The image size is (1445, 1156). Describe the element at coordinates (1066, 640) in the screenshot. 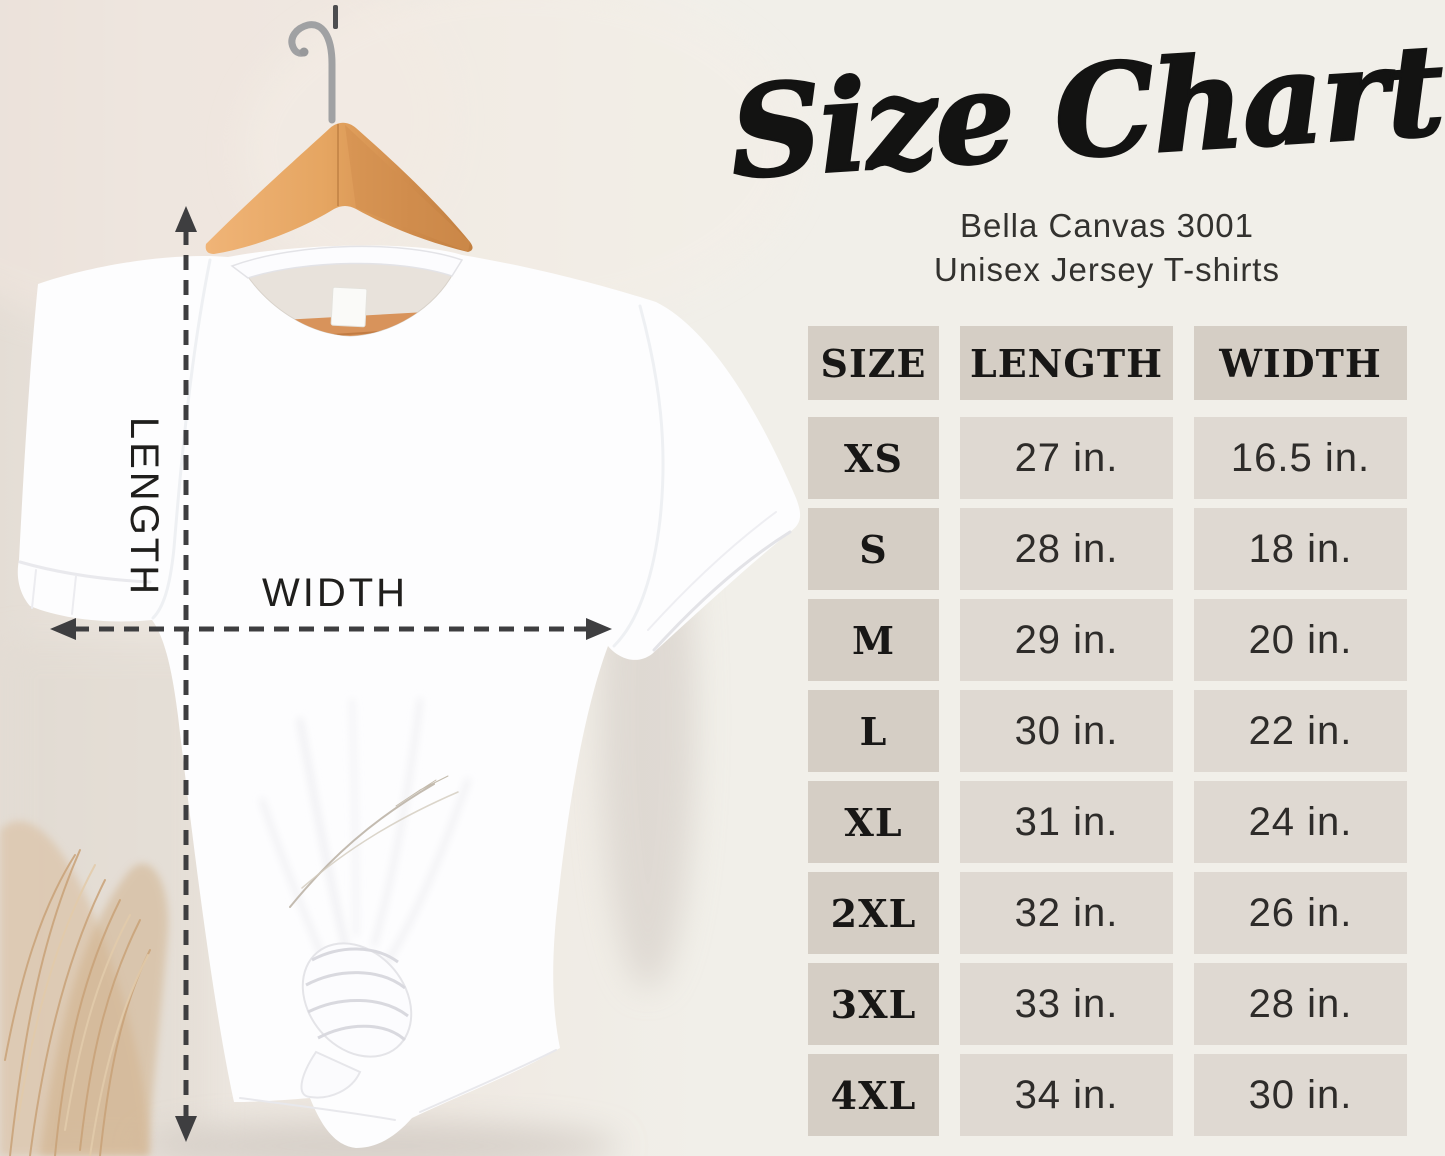

I see `table-row-cell: 29 in.` at that location.